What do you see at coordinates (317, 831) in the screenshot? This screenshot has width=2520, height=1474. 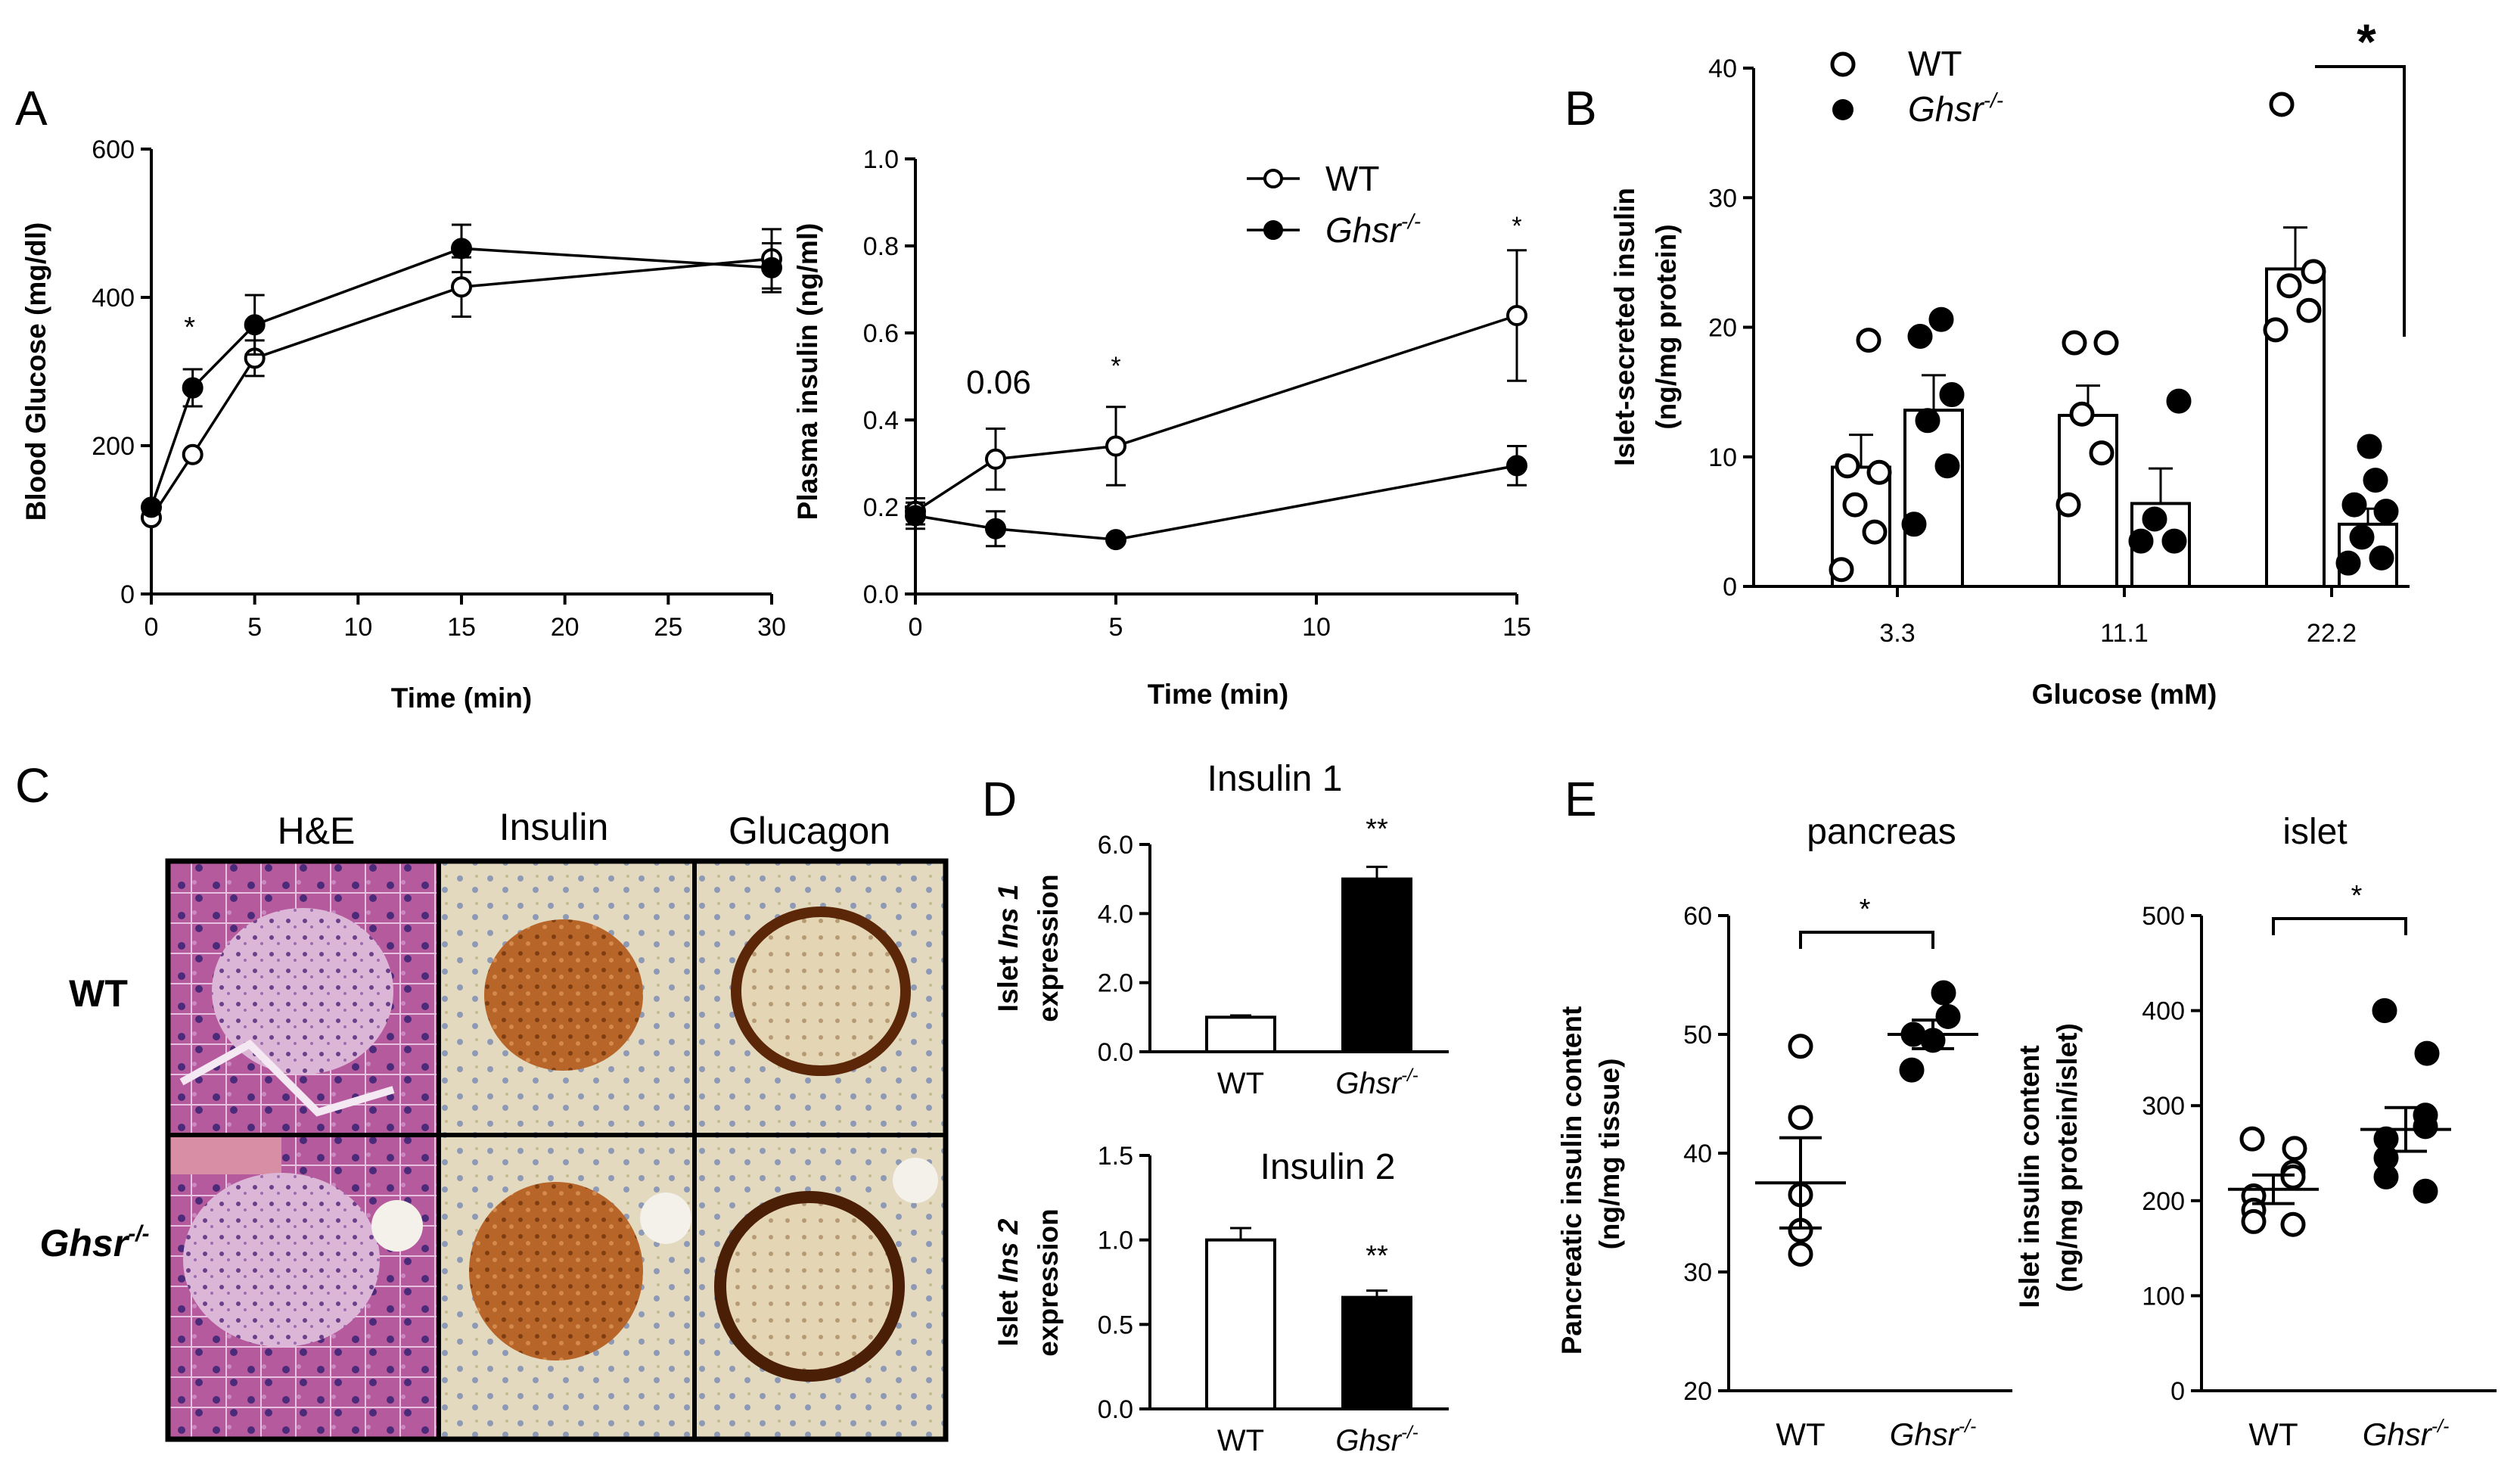 I see `histology-col-he: H&E` at bounding box center [317, 831].